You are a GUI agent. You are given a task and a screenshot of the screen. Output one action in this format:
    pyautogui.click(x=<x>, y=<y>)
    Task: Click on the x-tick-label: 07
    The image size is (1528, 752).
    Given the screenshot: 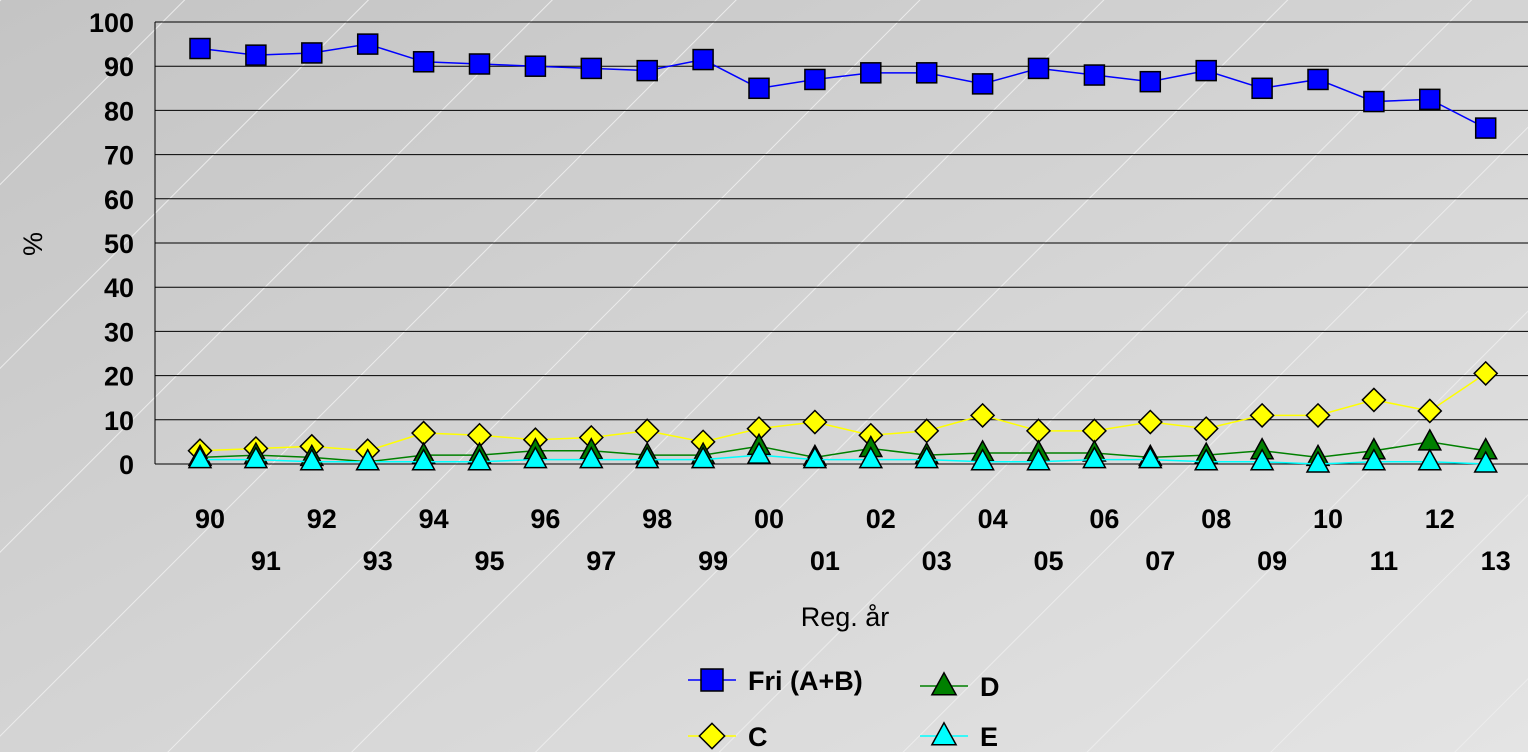 What is the action you would take?
    pyautogui.click(x=1160, y=561)
    